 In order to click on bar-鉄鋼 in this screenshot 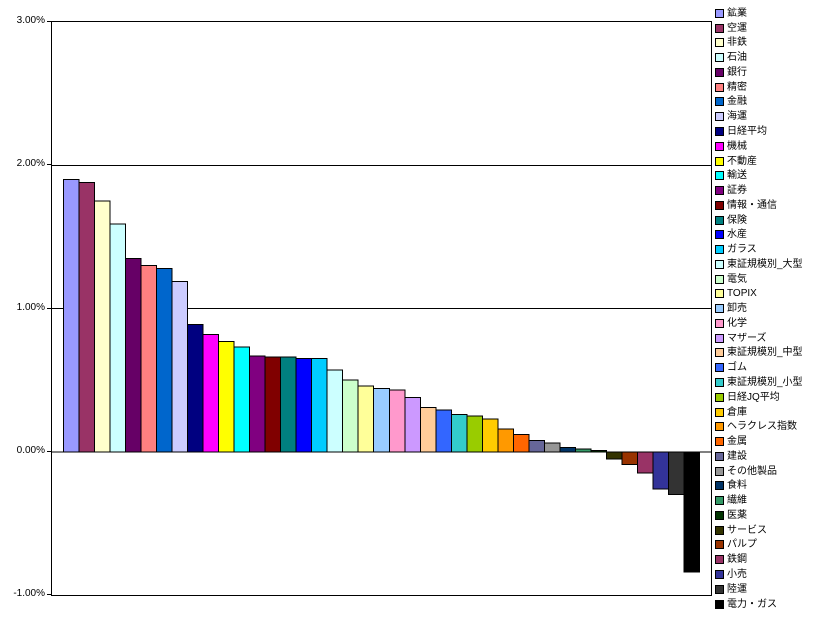, I will do `click(645, 462)`.